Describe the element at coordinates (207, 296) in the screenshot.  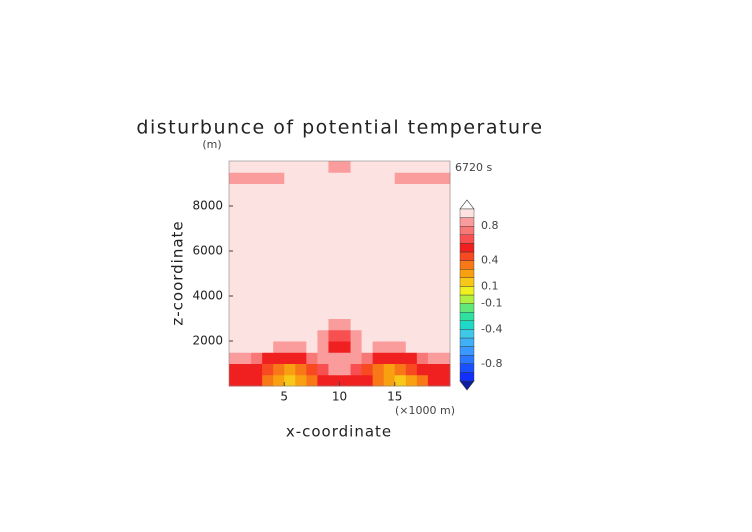
I see `y-tick-label: 4000` at that location.